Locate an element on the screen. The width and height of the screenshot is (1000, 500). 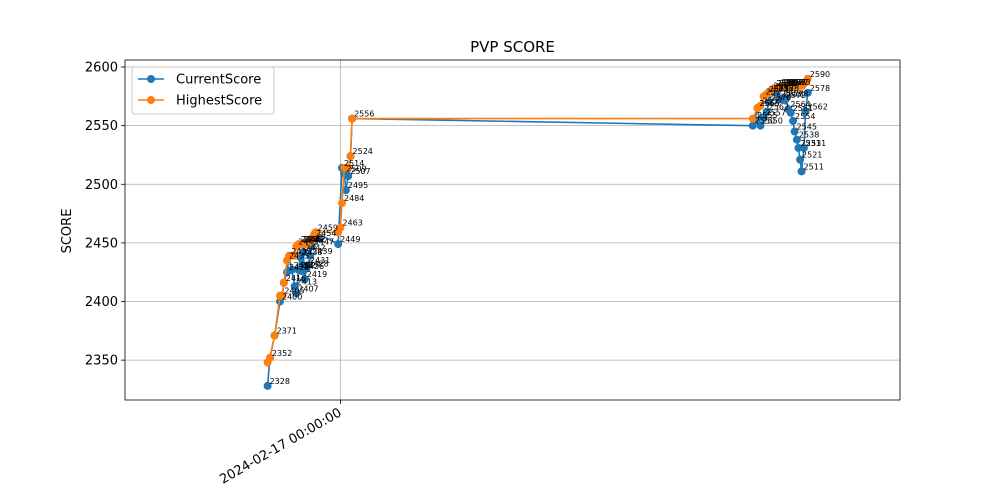
legend-label: HighestScore is located at coordinates (219, 101).